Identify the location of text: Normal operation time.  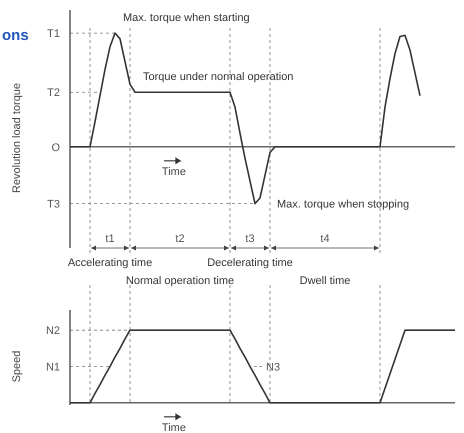
(180, 281).